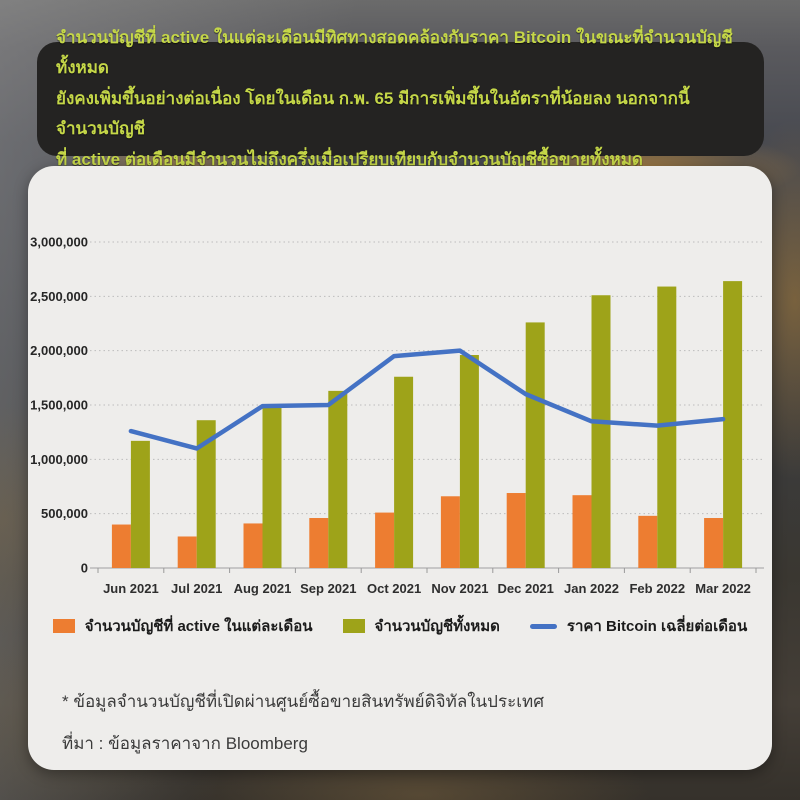 This screenshot has height=800, width=800. What do you see at coordinates (121, 546) in the screenshot?
I see `bar-active-Jun 2021` at bounding box center [121, 546].